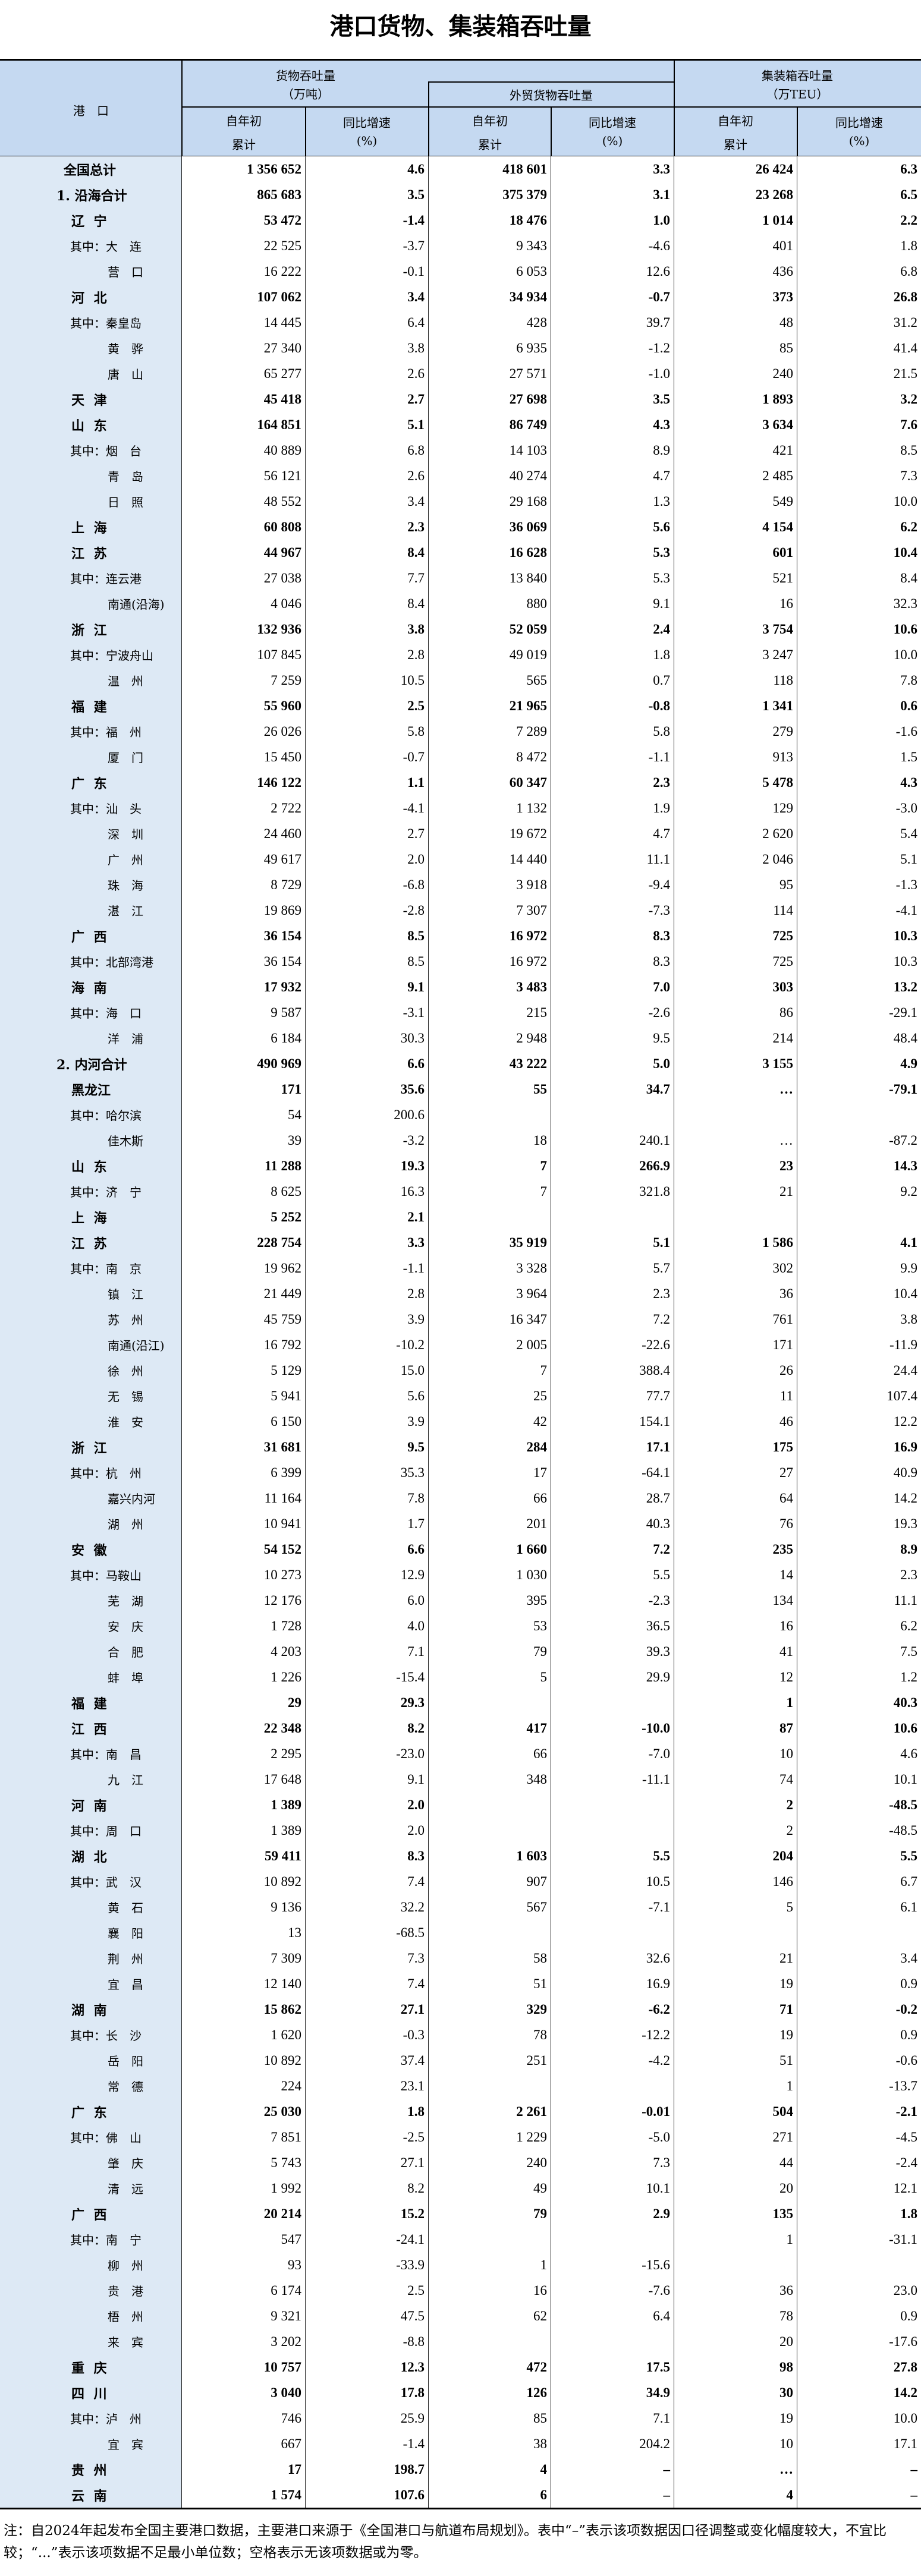 This screenshot has width=921, height=2576. What do you see at coordinates (735, 322) in the screenshot?
I see `container-ytd-cell: 48` at bounding box center [735, 322].